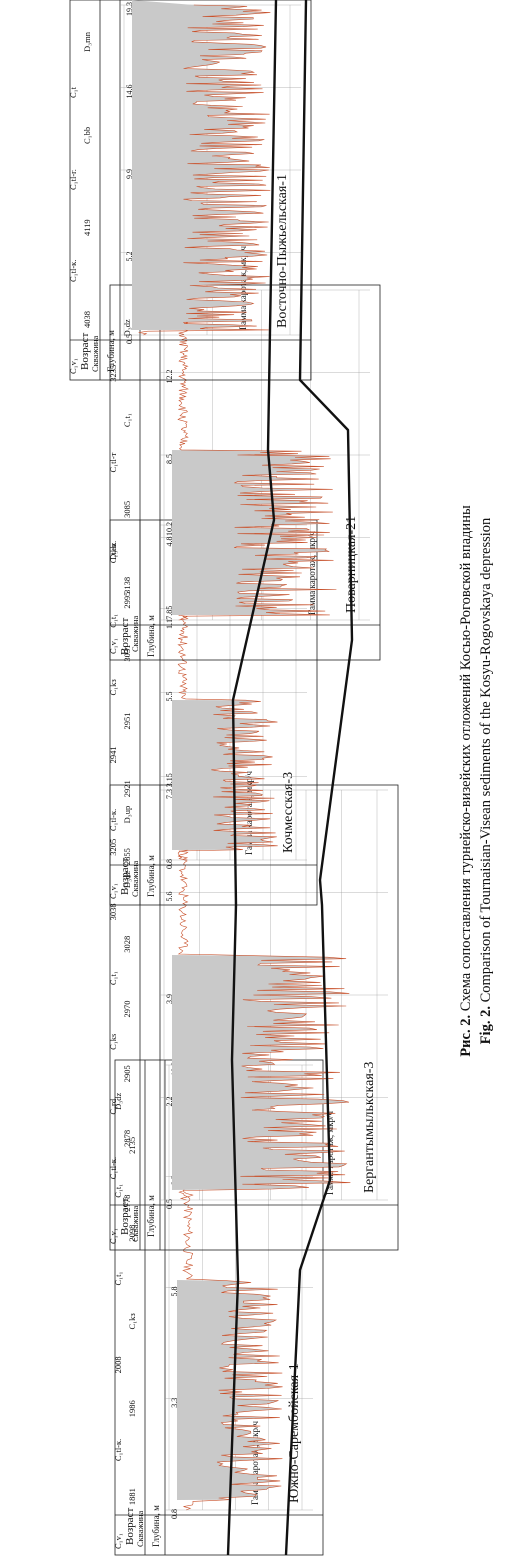 This screenshot has height=1562, width=511. Describe the element at coordinates (169, 624) in the screenshot. I see `gamma-tick: 1.1` at that location.